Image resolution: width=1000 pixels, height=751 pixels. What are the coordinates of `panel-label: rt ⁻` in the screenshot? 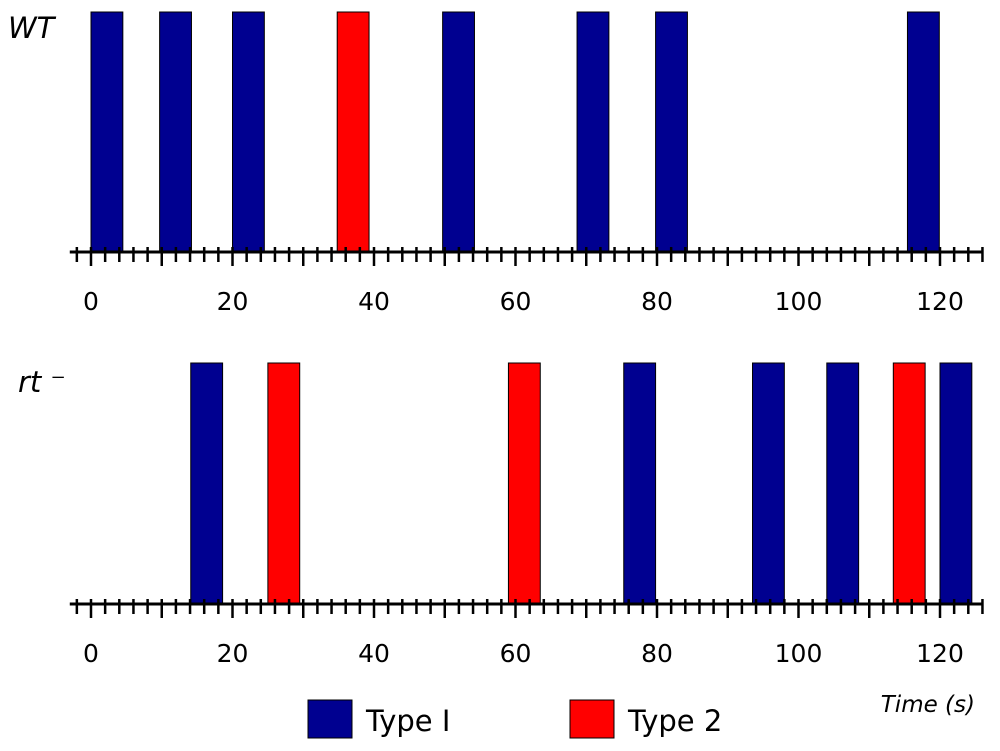 It's located at (42, 382).